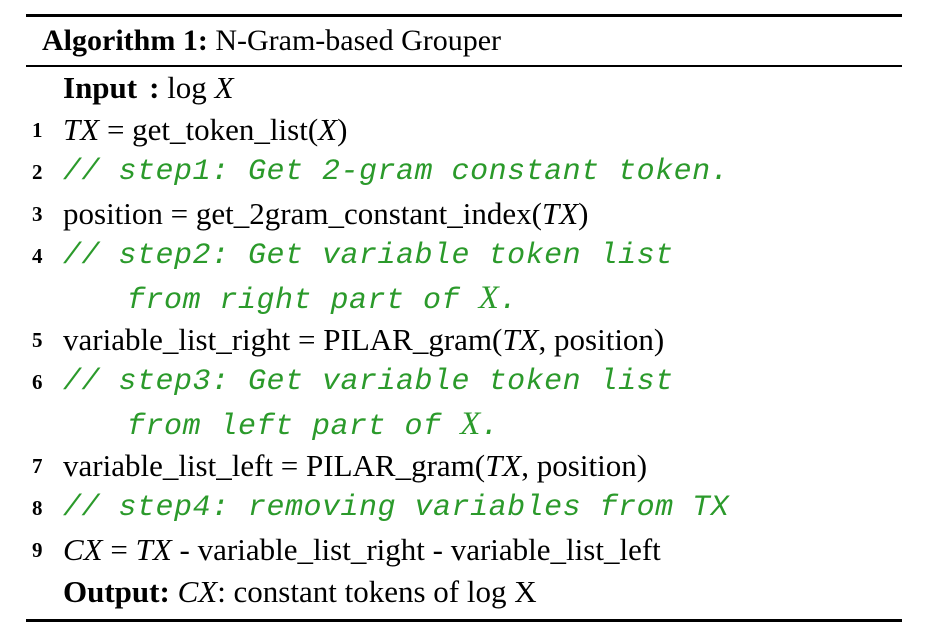 The image size is (927, 625). I want to click on algorithm-line-1: 1 TX = get_token_list(X), so click(464, 130).